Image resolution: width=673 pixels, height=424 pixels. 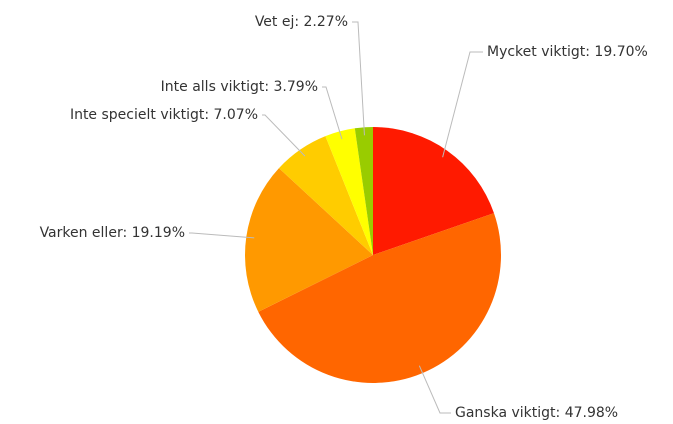 What do you see at coordinates (239, 87) in the screenshot?
I see `slice-label: Inte alls viktigt: 3.79%` at bounding box center [239, 87].